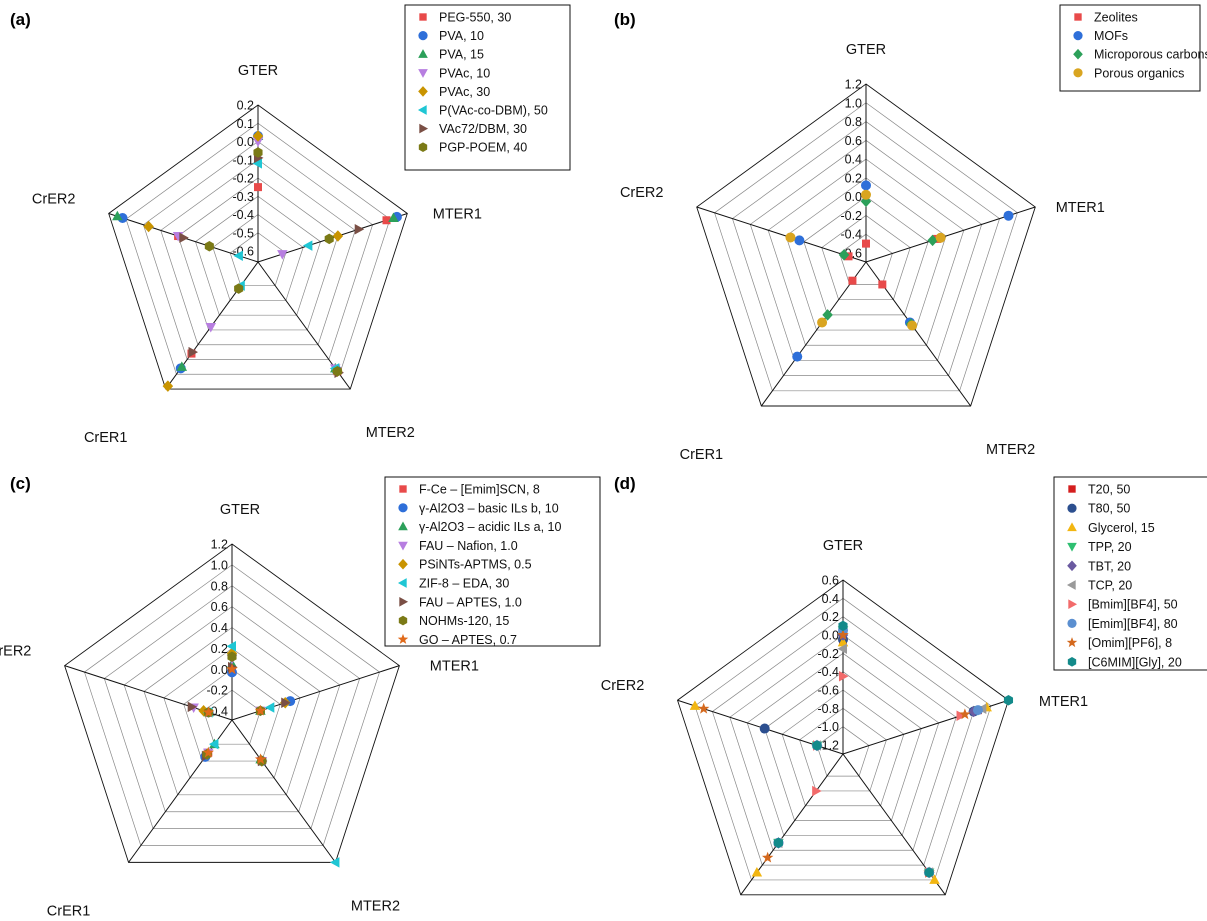 The height and width of the screenshot is (921, 1207). I want to click on tick-label: 0.4, so click(853, 160).